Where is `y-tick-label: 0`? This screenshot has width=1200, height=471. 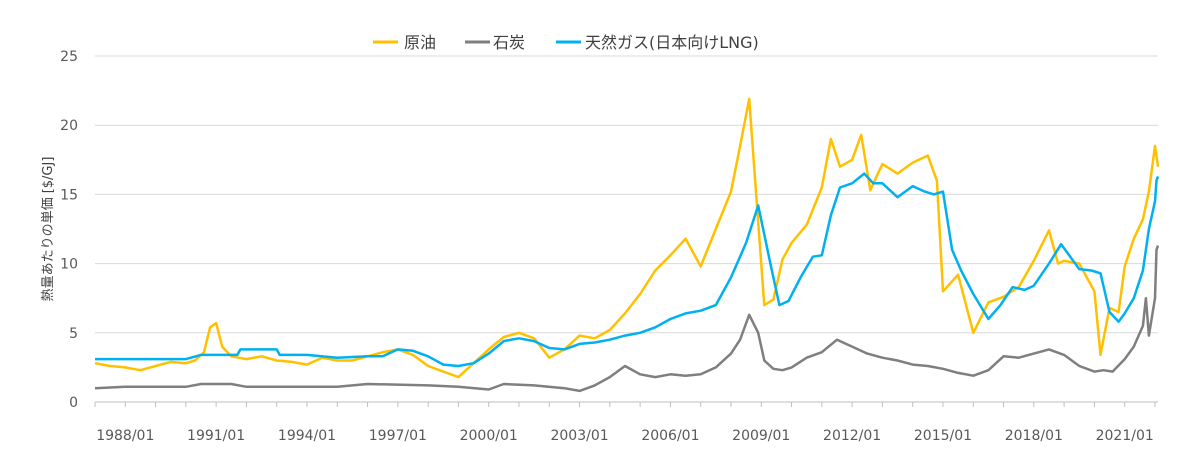
y-tick-label: 0 is located at coordinates (73, 403).